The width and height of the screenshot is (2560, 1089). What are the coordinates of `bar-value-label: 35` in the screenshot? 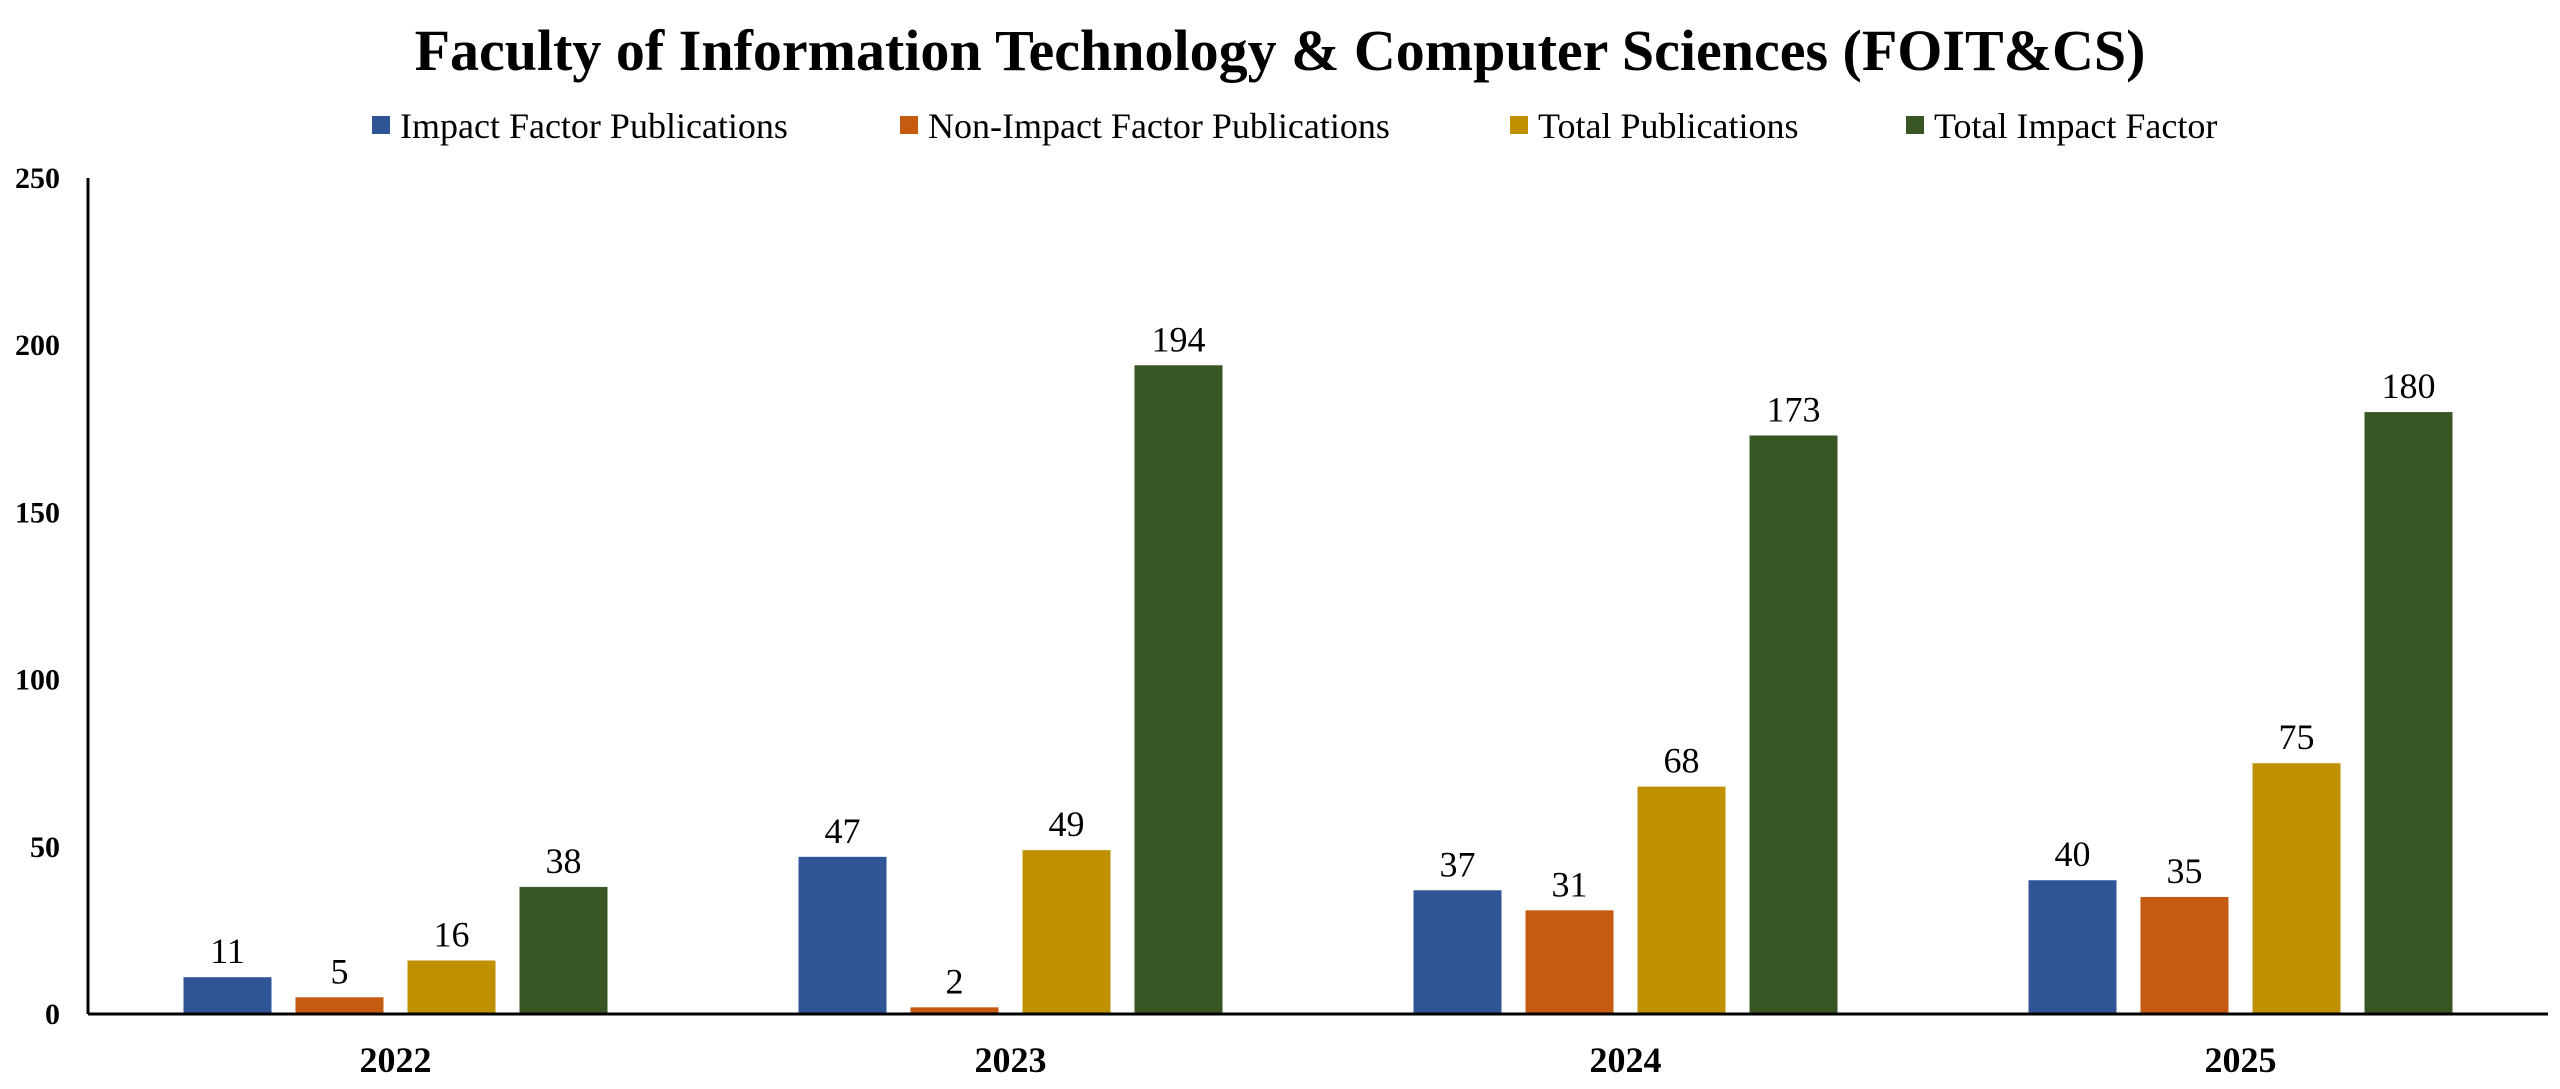 It's located at (2185, 871).